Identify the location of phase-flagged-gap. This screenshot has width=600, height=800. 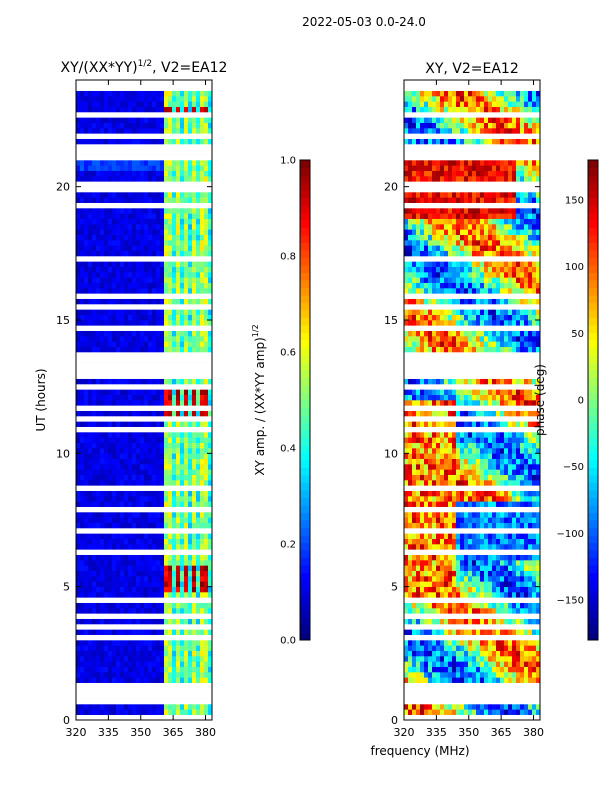
(472, 531).